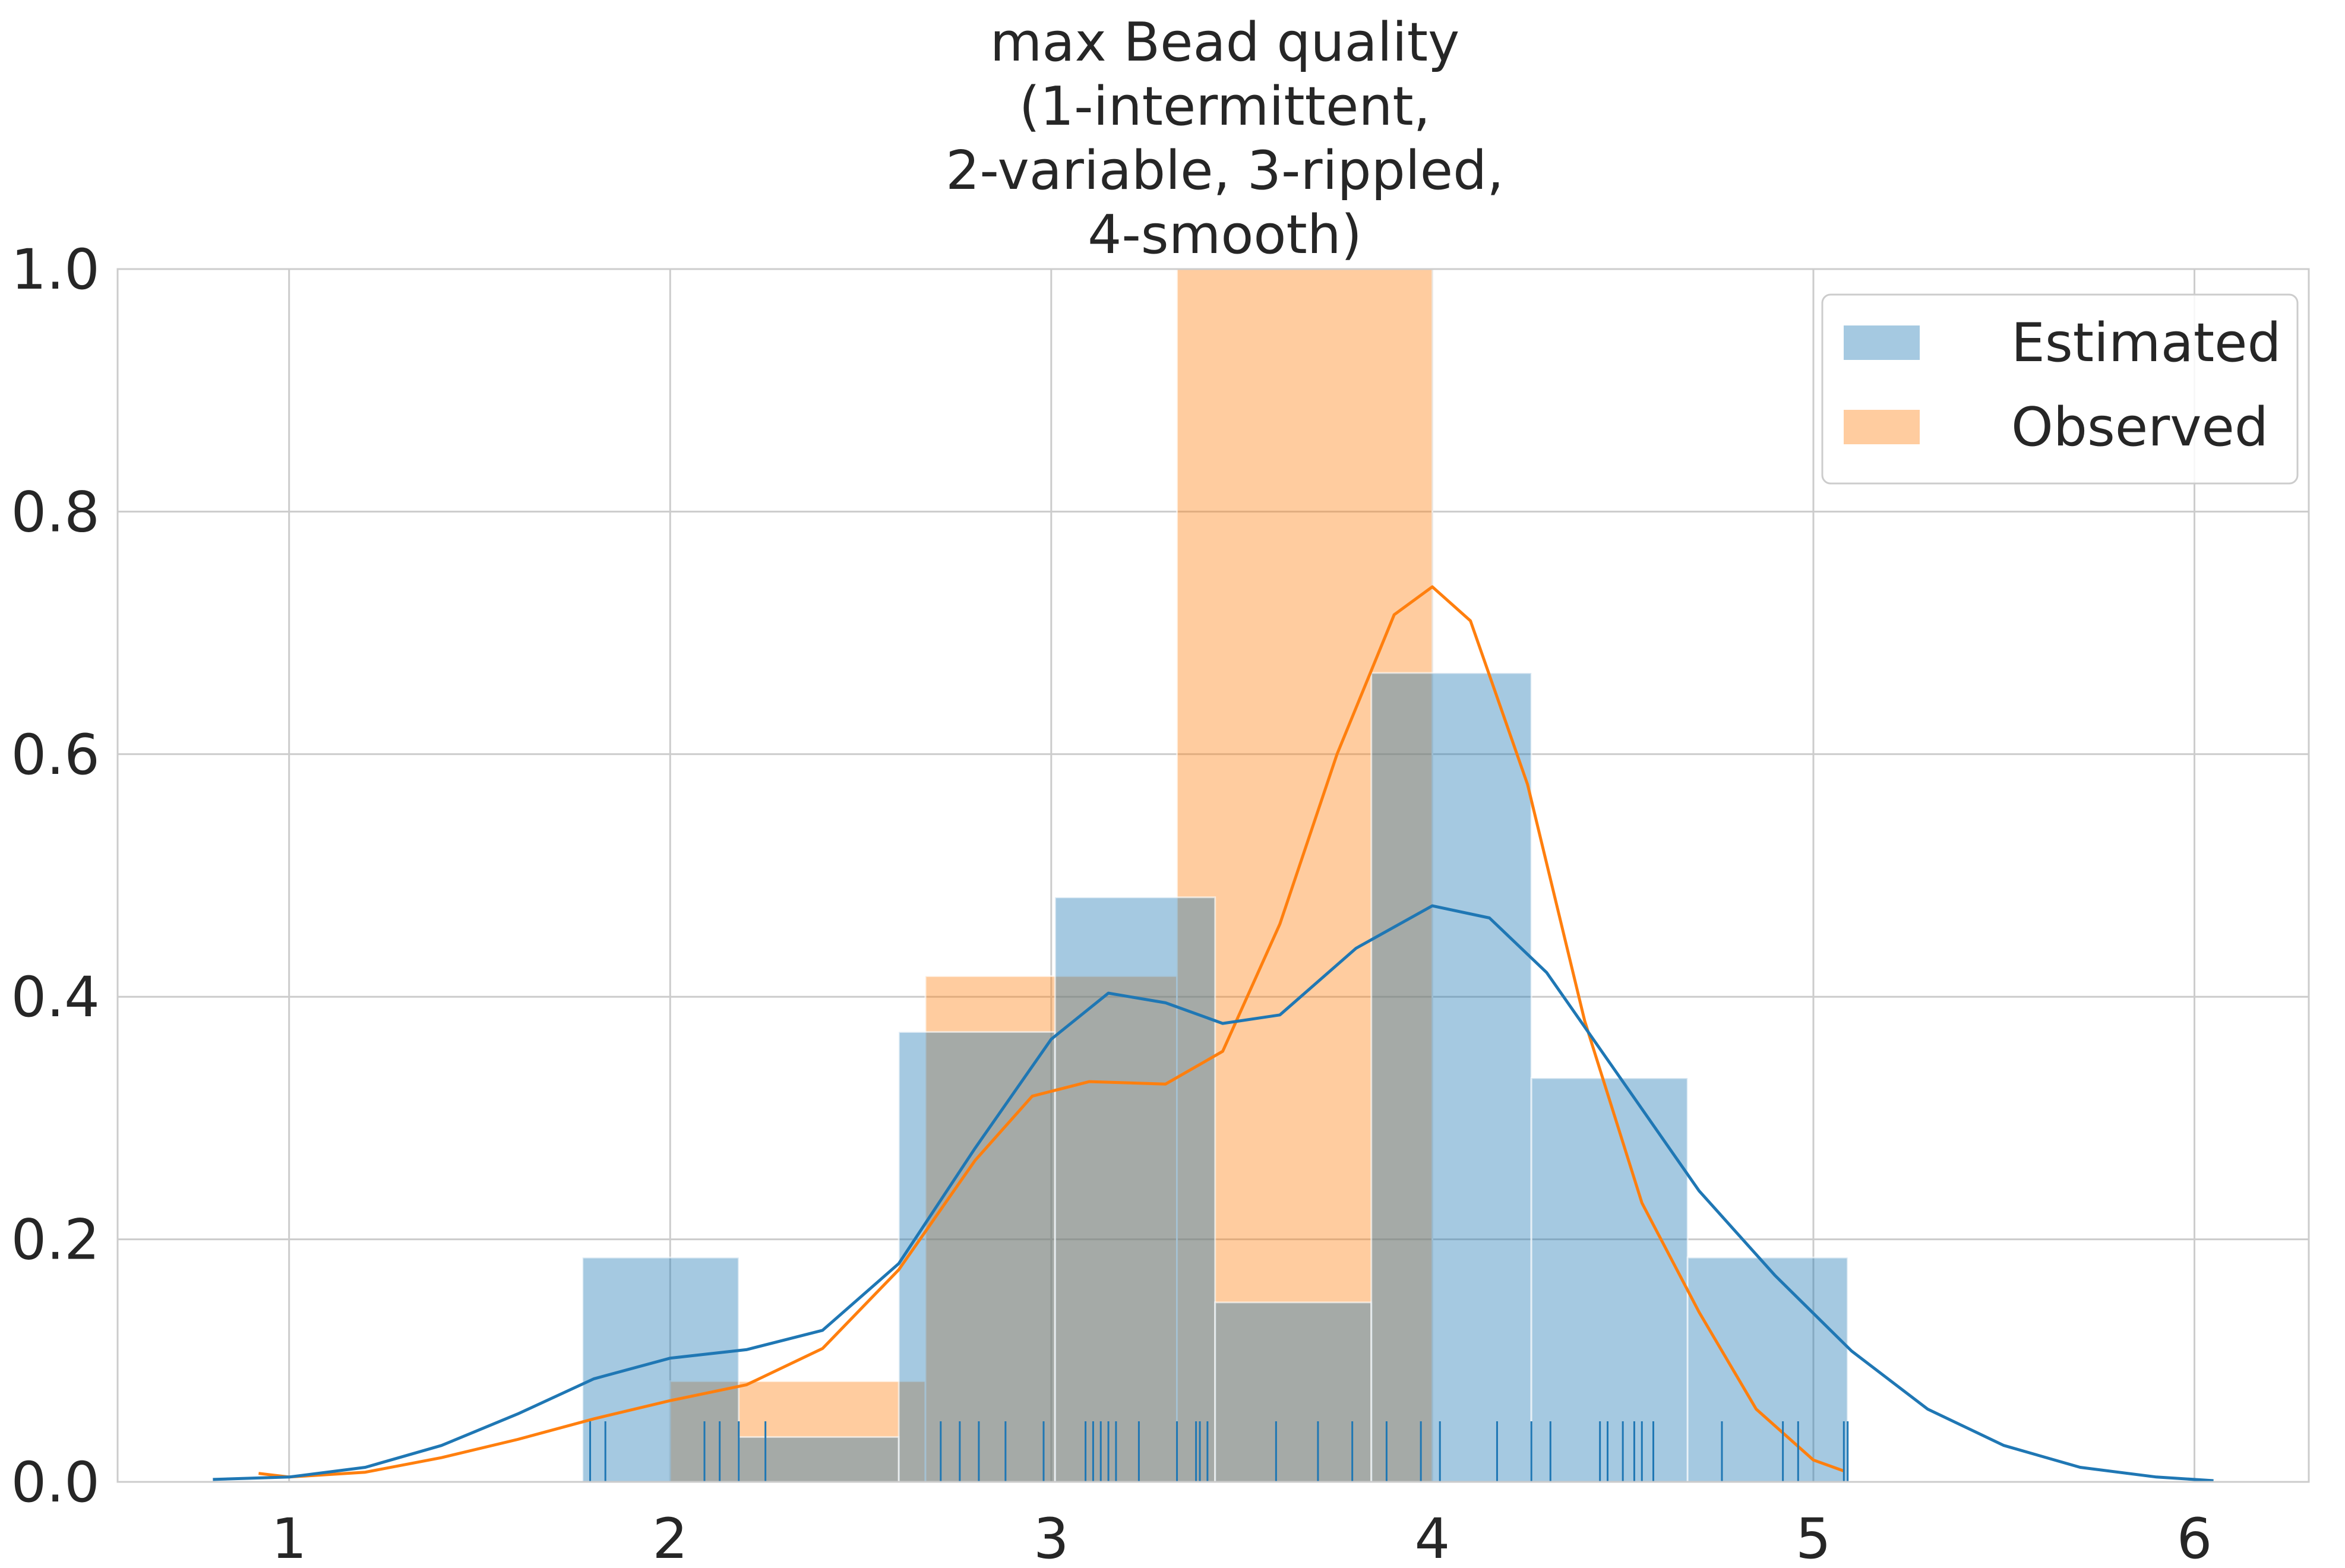 Image resolution: width=2345 pixels, height=1568 pixels. What do you see at coordinates (1225, 43) in the screenshot?
I see `chart-title-line-1: max Bead quality` at bounding box center [1225, 43].